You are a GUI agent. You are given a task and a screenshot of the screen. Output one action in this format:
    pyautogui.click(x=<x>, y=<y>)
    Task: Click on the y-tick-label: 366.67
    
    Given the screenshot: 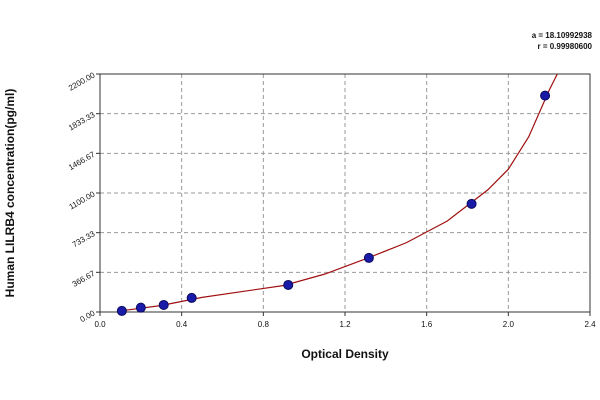 What is the action you would take?
    pyautogui.click(x=84, y=279)
    